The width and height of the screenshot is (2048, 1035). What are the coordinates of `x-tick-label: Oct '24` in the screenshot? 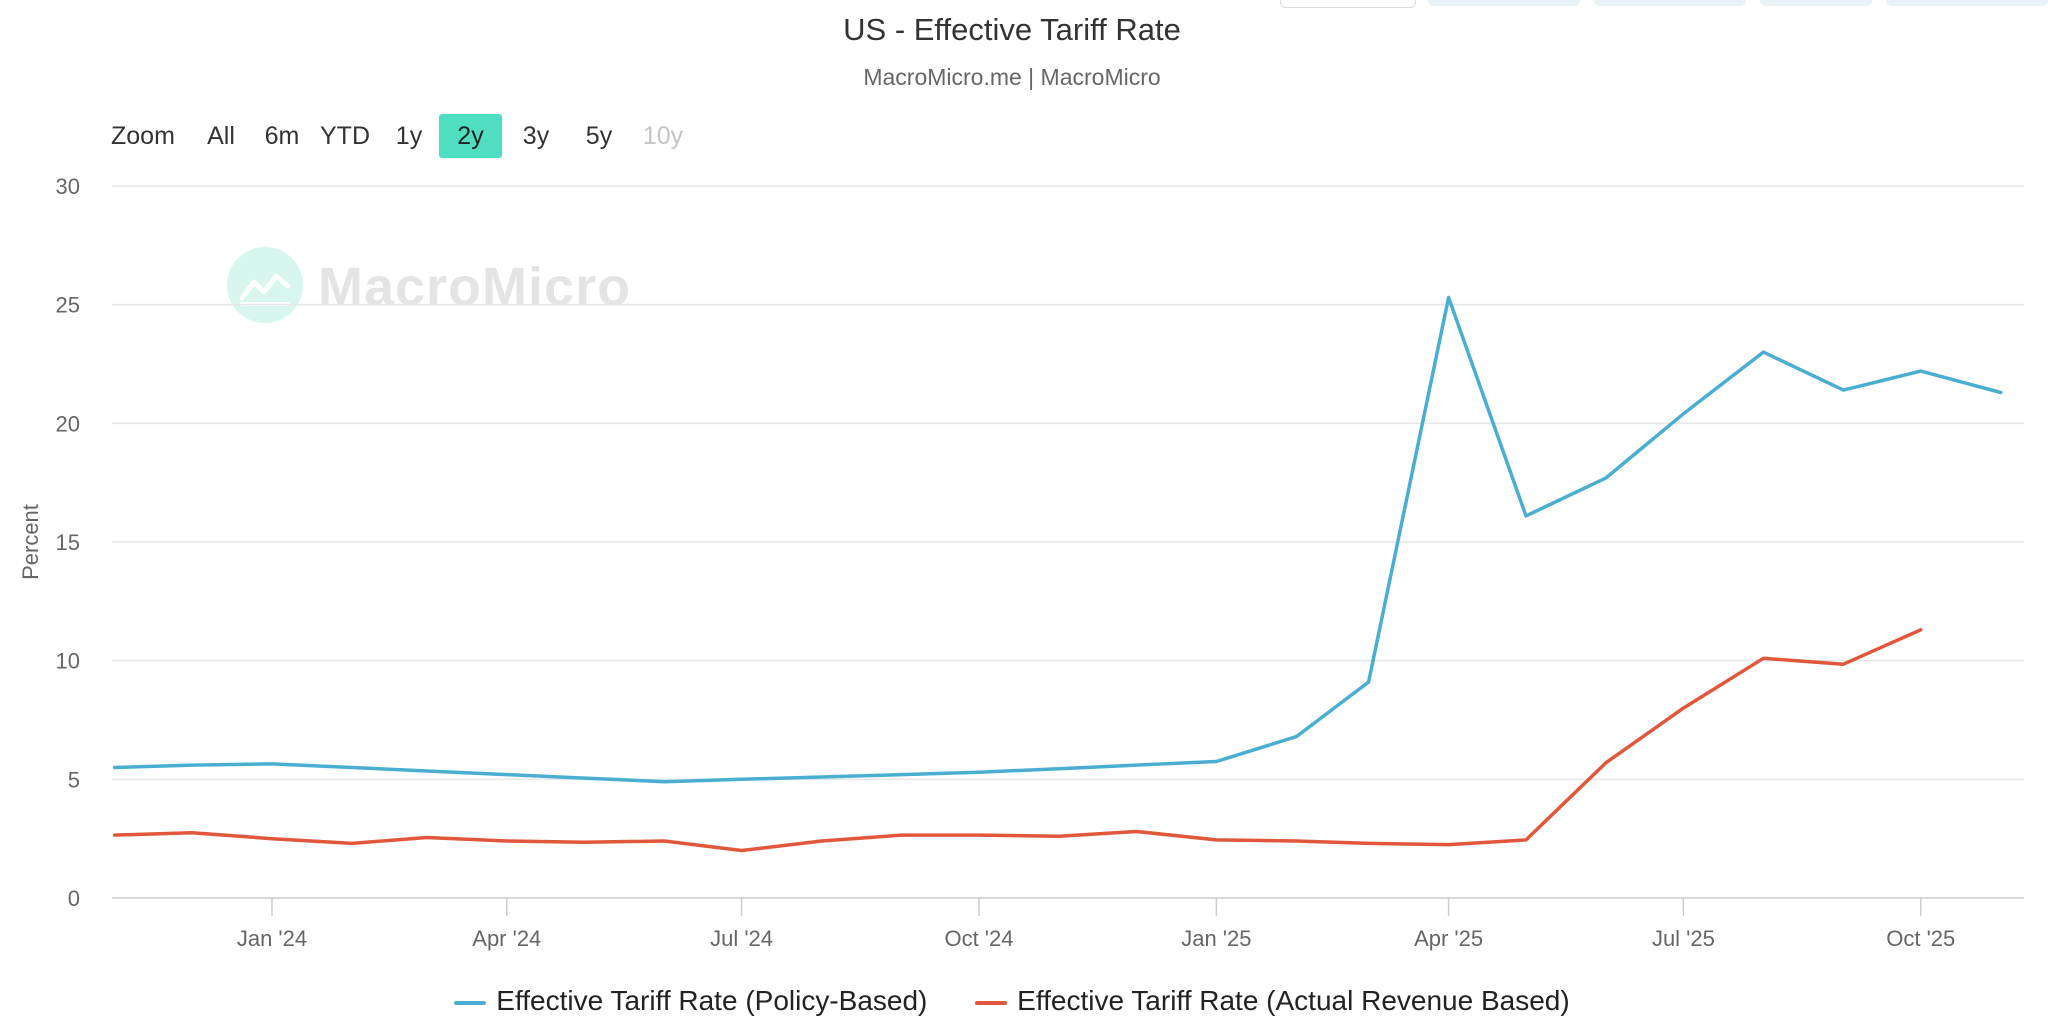 It's located at (978, 938).